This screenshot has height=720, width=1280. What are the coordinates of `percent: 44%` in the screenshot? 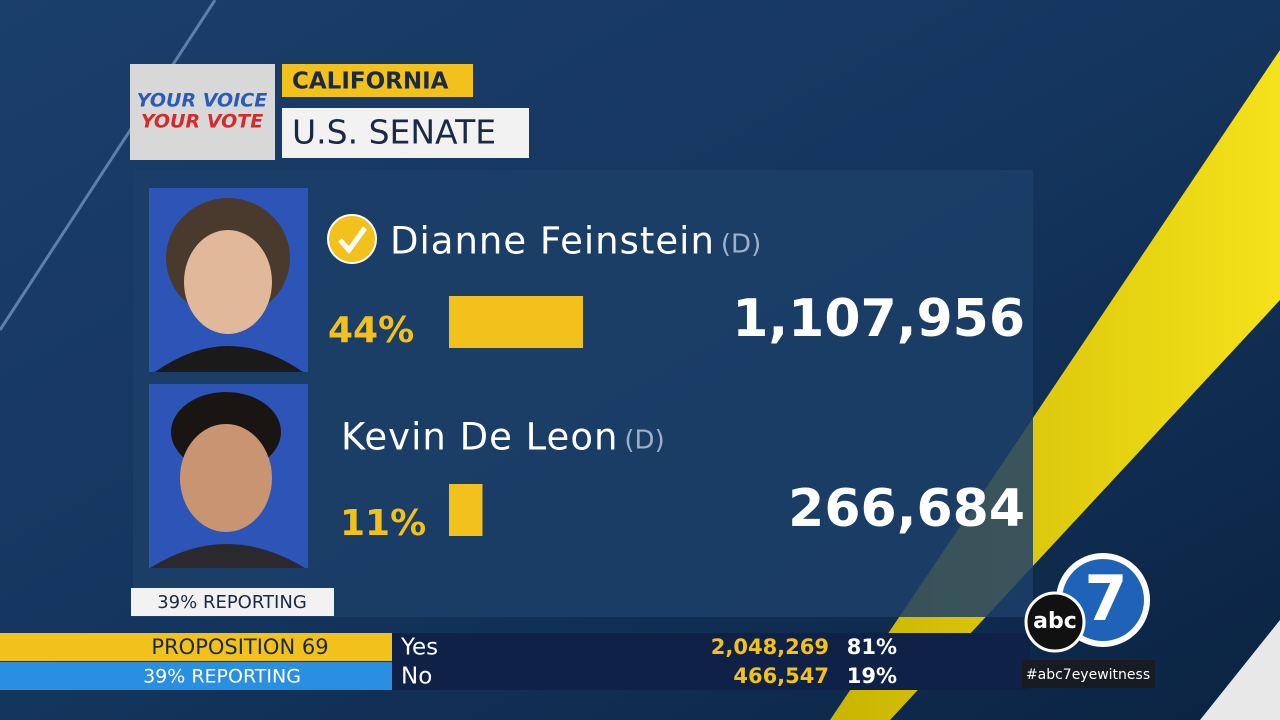 It's located at (371, 330).